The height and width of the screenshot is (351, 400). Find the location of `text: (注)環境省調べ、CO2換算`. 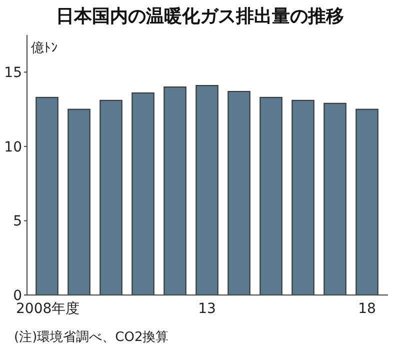

text: (注)環境省調べ、CO2換算 is located at coordinates (91, 337).